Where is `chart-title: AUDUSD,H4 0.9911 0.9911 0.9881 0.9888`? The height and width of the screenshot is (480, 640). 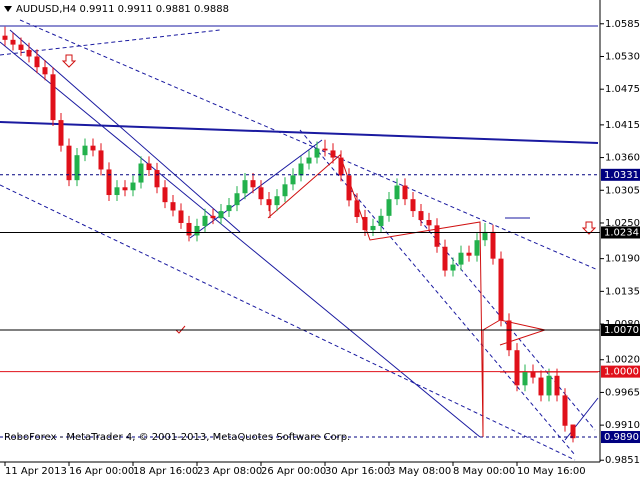
chart-title: AUDUSD,H4 0.9911 0.9911 0.9881 0.9888 is located at coordinates (122, 9).